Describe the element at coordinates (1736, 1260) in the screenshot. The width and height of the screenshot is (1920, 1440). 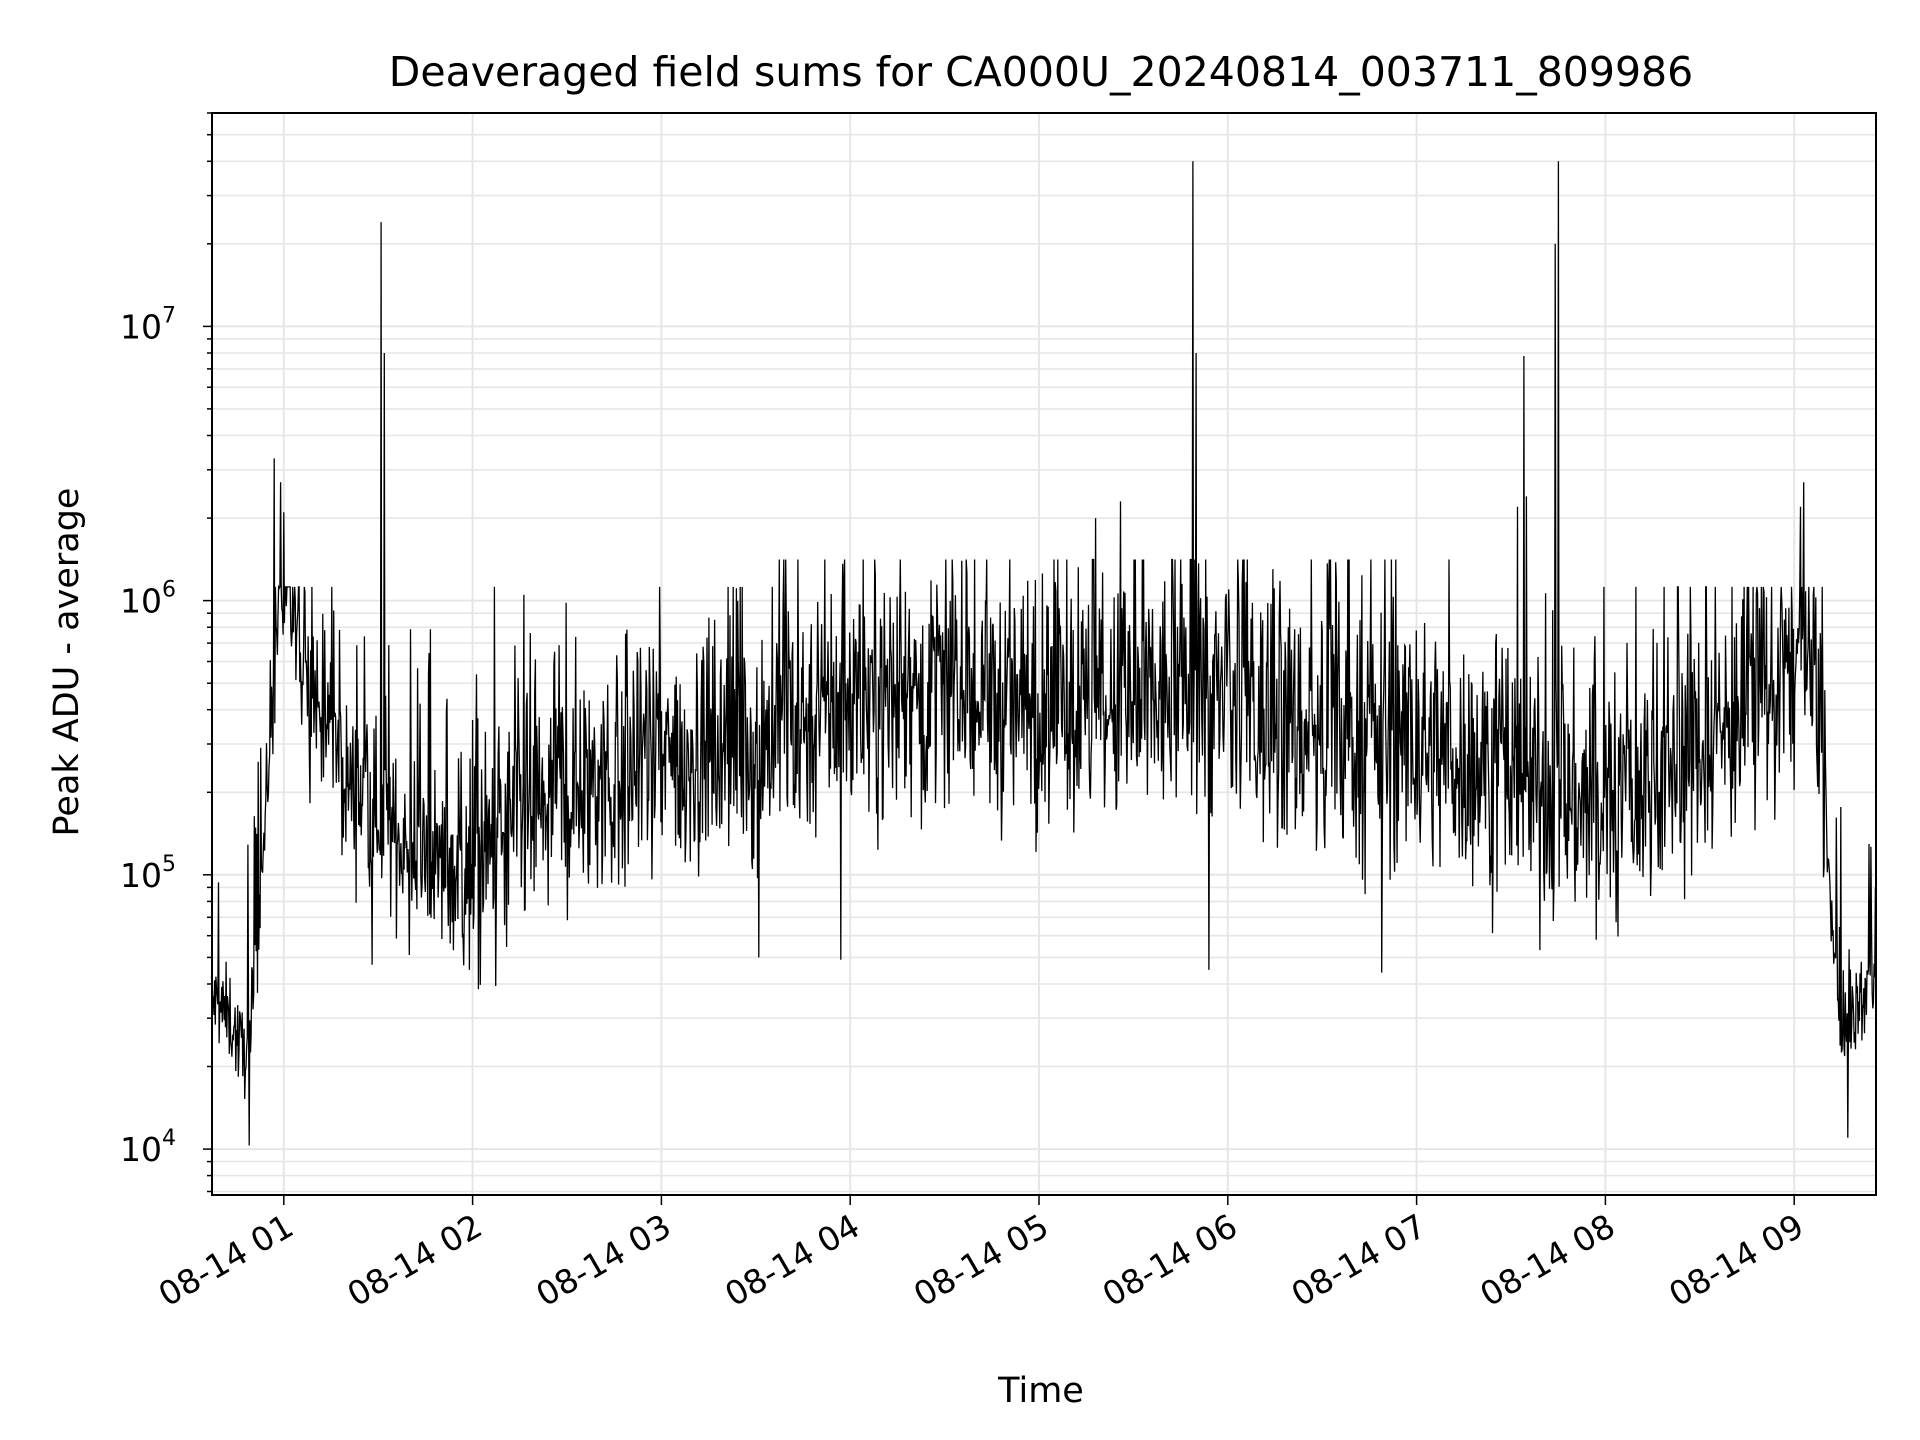
I see `x-tick-label: 08-14 09` at that location.